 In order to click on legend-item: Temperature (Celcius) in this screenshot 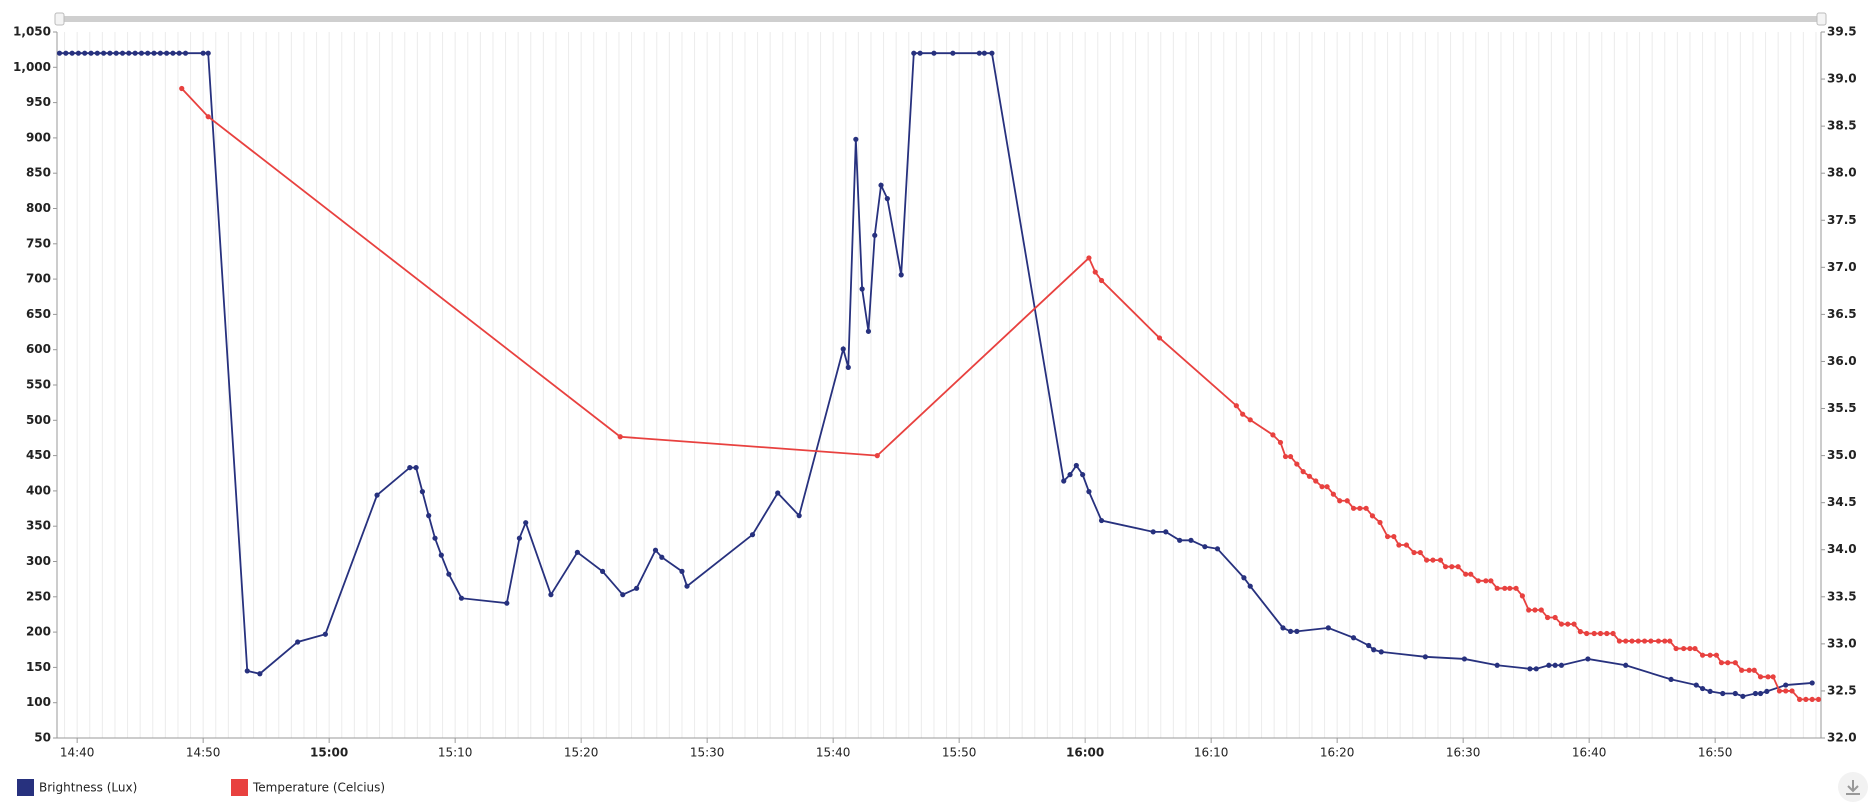, I will do `click(308, 787)`.